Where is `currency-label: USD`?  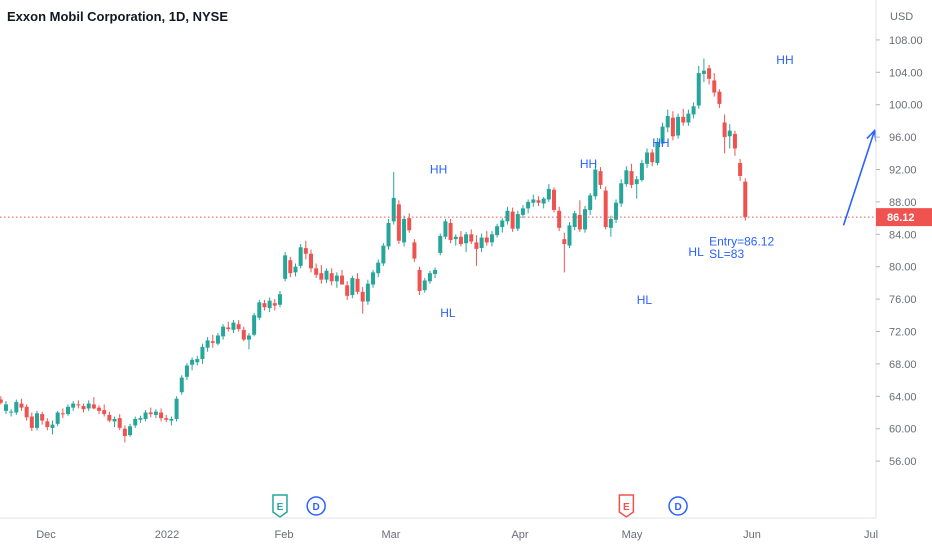
currency-label: USD is located at coordinates (901, 17).